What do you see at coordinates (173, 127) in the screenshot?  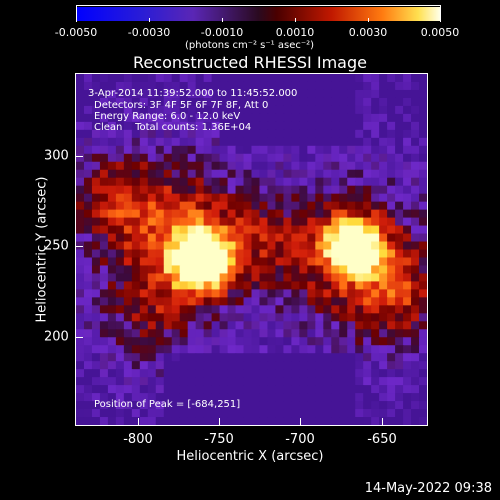 I see `clean-info: Clean Total counts: 1.36E+04` at bounding box center [173, 127].